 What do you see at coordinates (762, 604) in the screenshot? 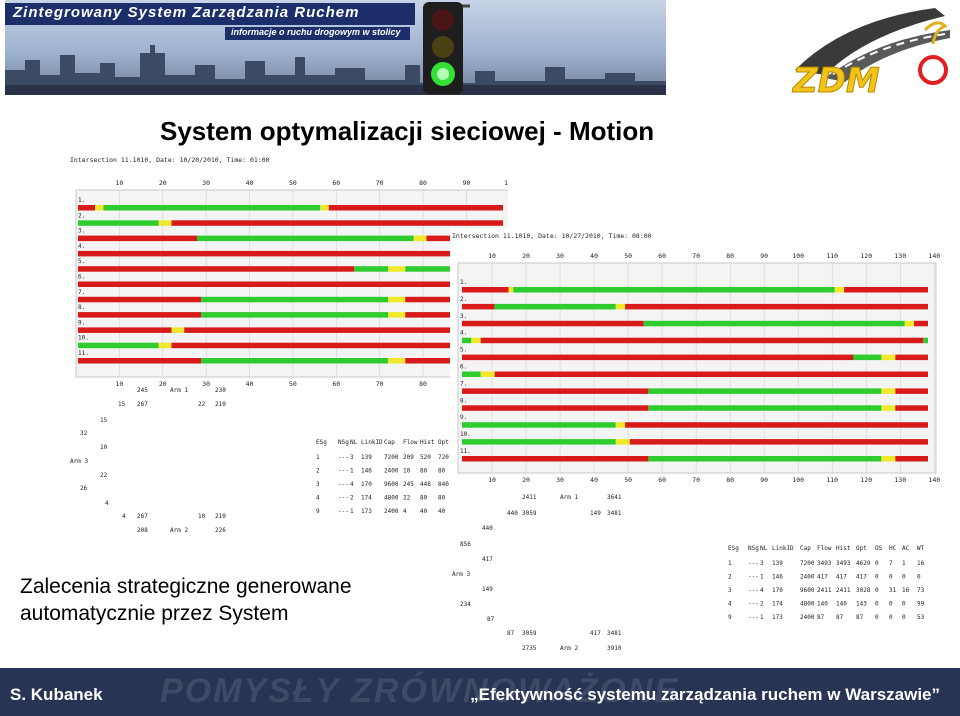
I see `table-cell: 2` at bounding box center [762, 604].